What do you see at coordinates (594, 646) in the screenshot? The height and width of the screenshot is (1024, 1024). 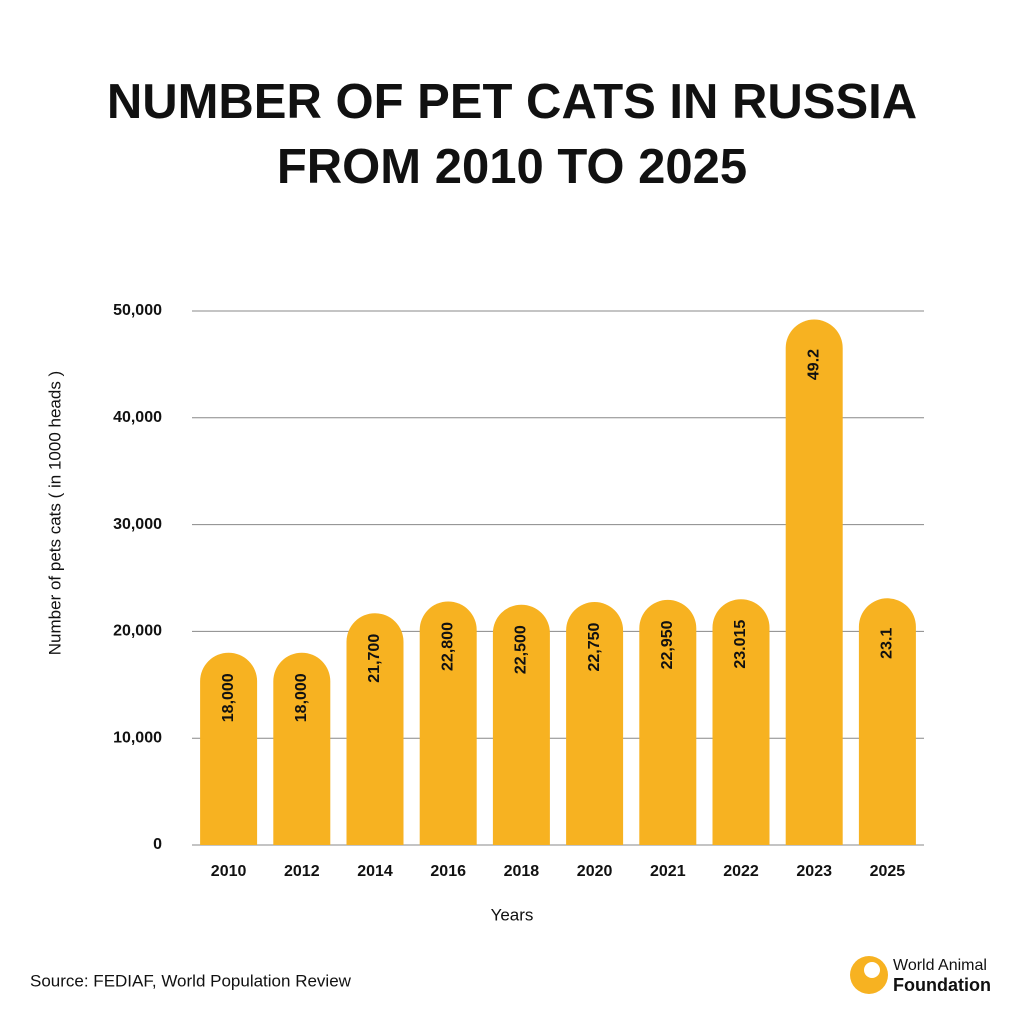 I see `value-label: 22,750` at bounding box center [594, 646].